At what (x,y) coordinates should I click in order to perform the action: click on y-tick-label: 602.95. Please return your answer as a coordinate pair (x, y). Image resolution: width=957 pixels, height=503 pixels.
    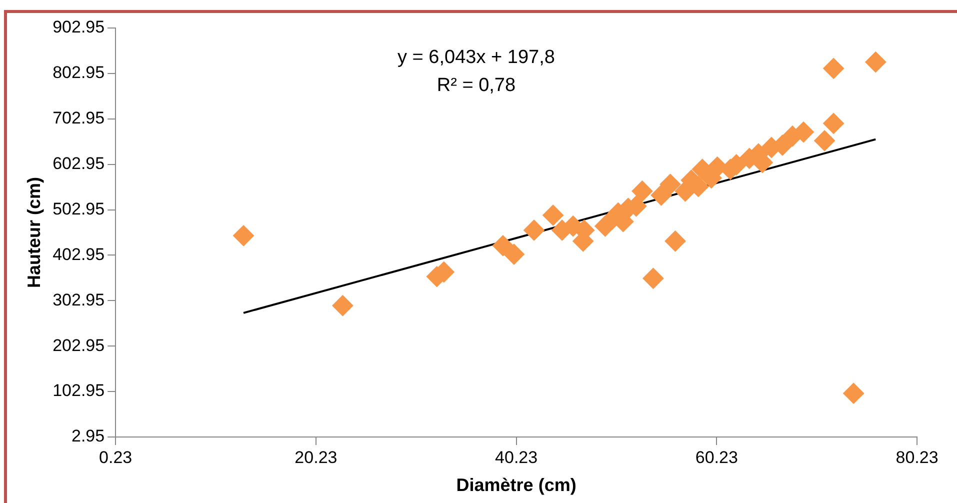
    Looking at the image, I should click on (78, 164).